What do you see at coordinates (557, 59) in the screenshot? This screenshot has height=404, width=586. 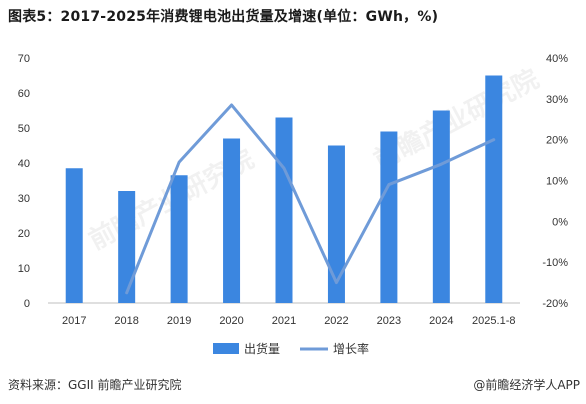 I see `right-tick-label: 40%` at bounding box center [557, 59].